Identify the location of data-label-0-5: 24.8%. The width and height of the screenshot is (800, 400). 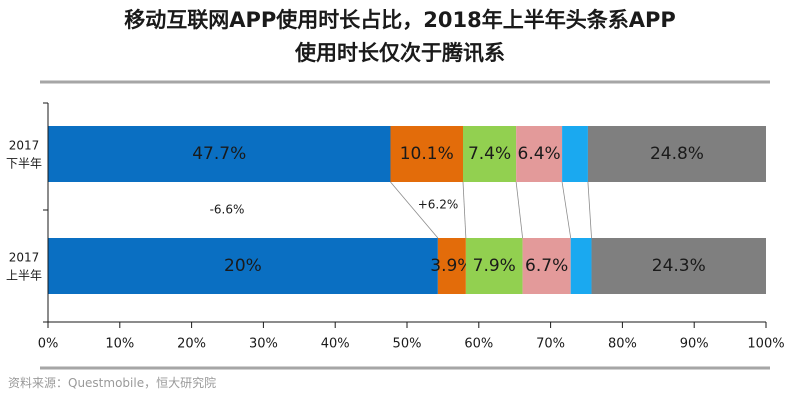
(677, 154).